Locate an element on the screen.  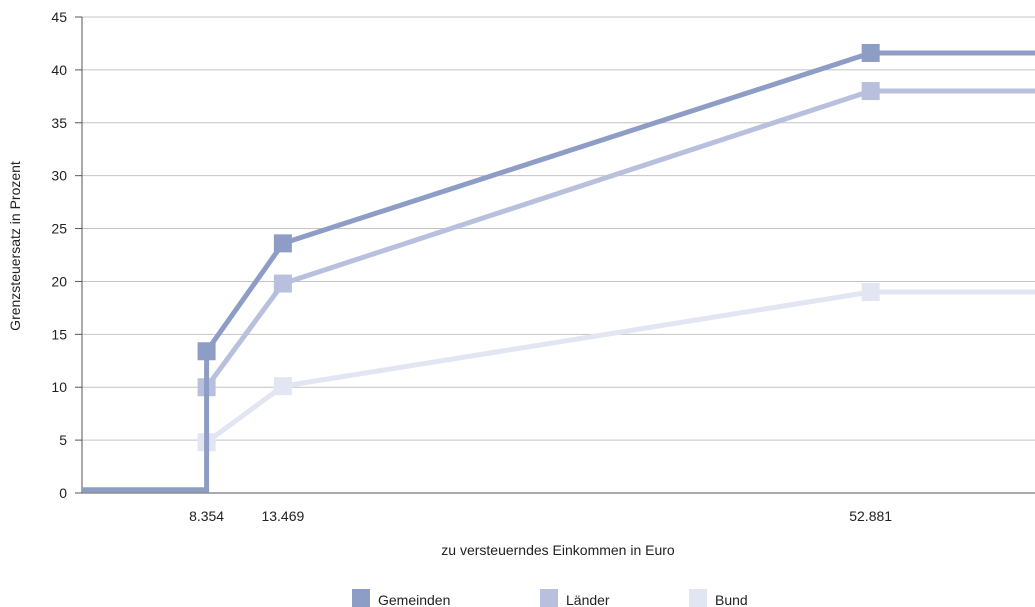
legend: Gemeinden Länder Bund is located at coordinates (550, 598).